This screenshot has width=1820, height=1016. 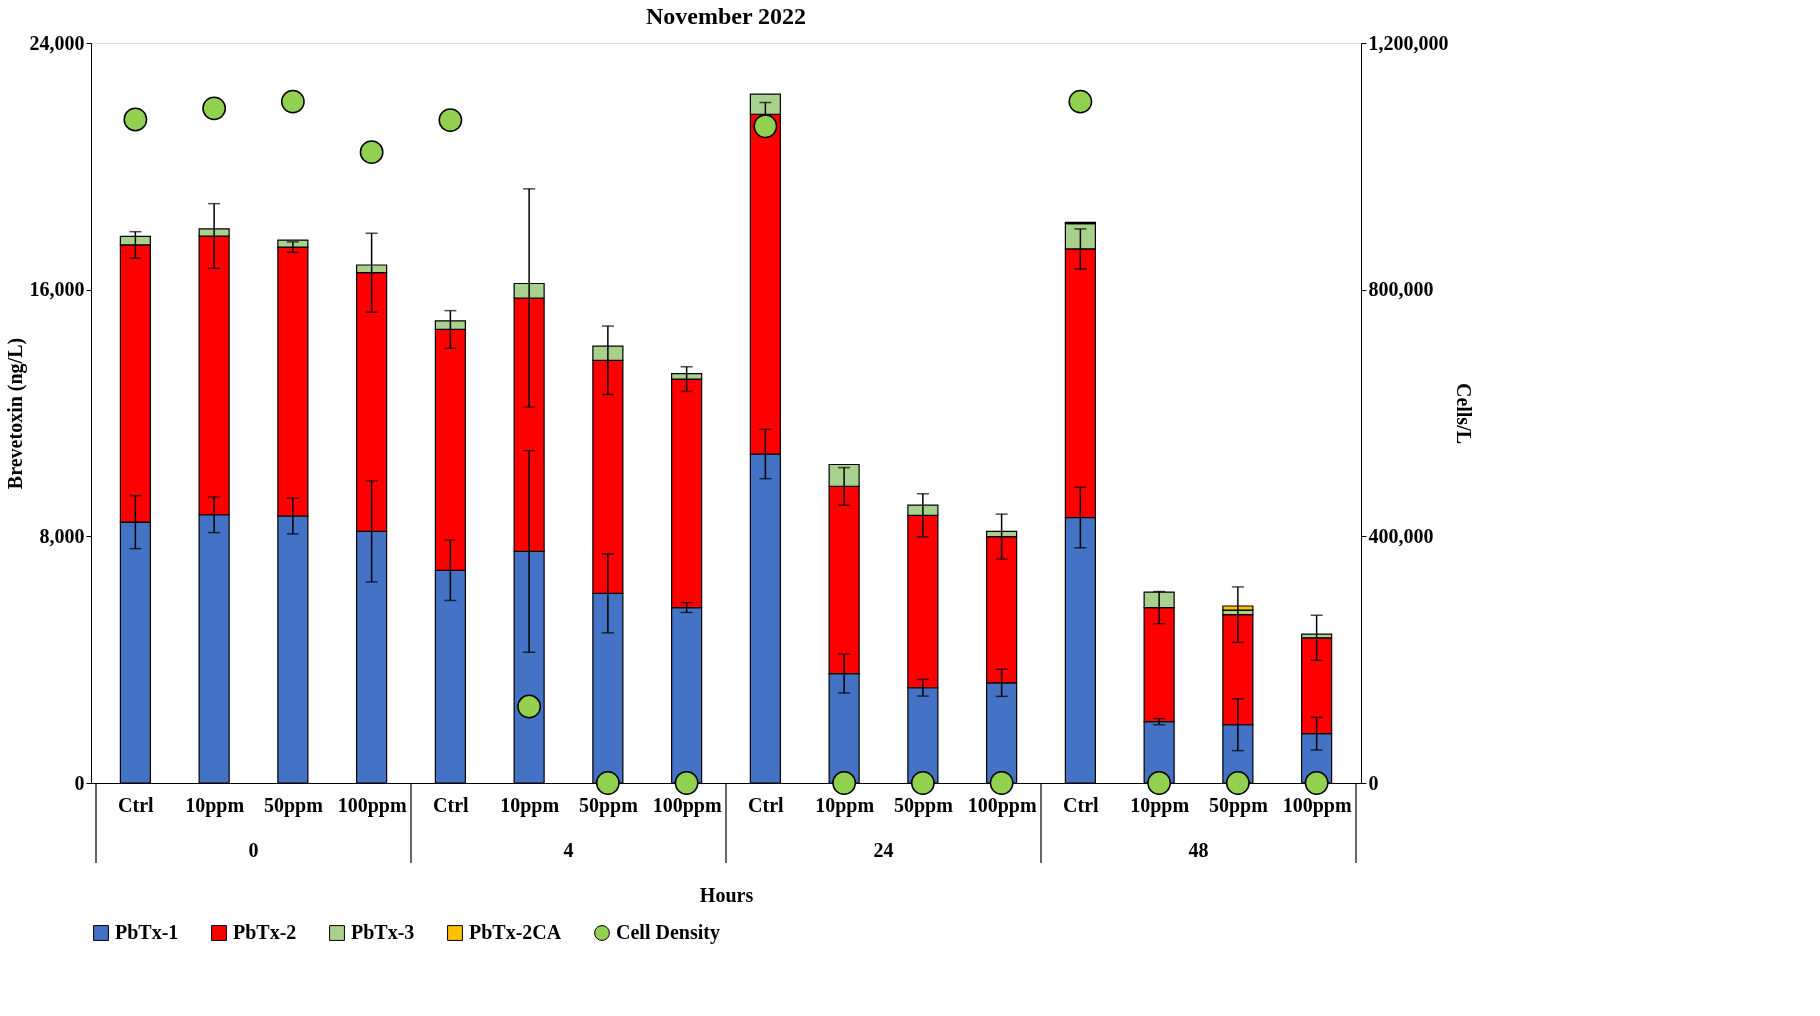 What do you see at coordinates (1401, 289) in the screenshot?
I see `y2-tick-label: 800,000` at bounding box center [1401, 289].